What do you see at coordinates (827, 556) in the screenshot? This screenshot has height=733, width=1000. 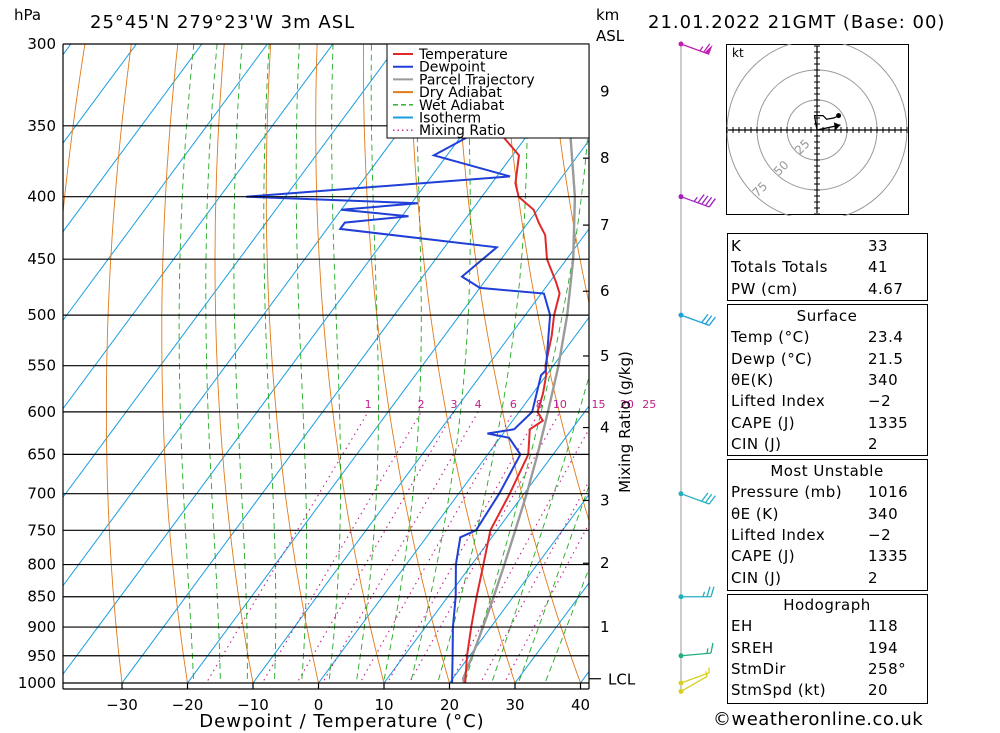 I see `unstable-index-row: CAPE (J) 1335` at bounding box center [827, 556].